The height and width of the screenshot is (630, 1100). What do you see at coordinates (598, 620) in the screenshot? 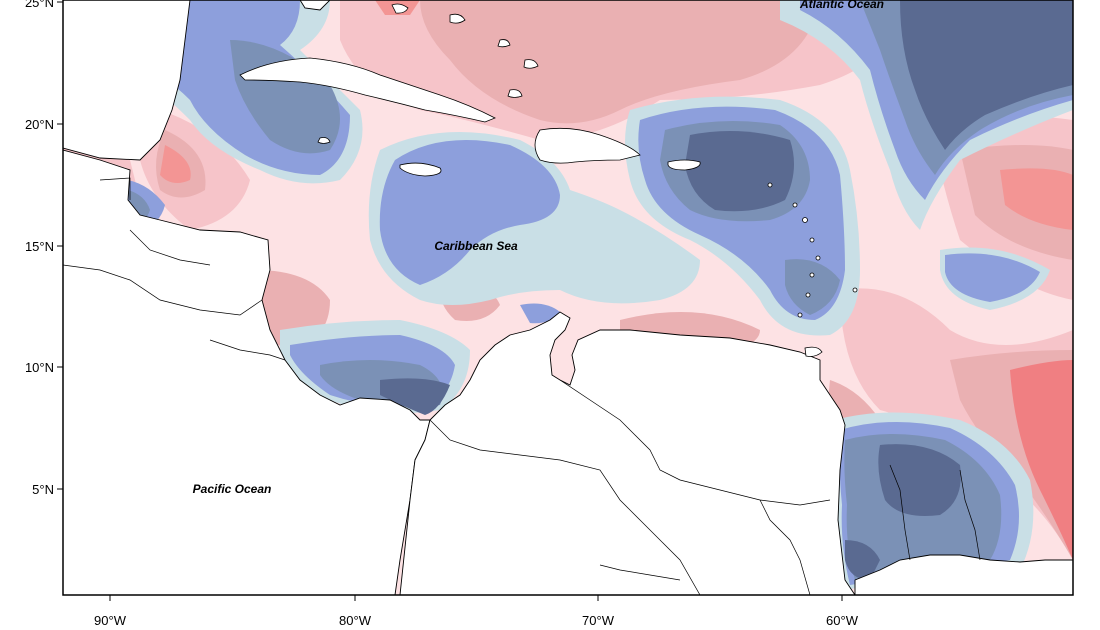
I see `lon-tick-70: 70°W` at bounding box center [598, 620].